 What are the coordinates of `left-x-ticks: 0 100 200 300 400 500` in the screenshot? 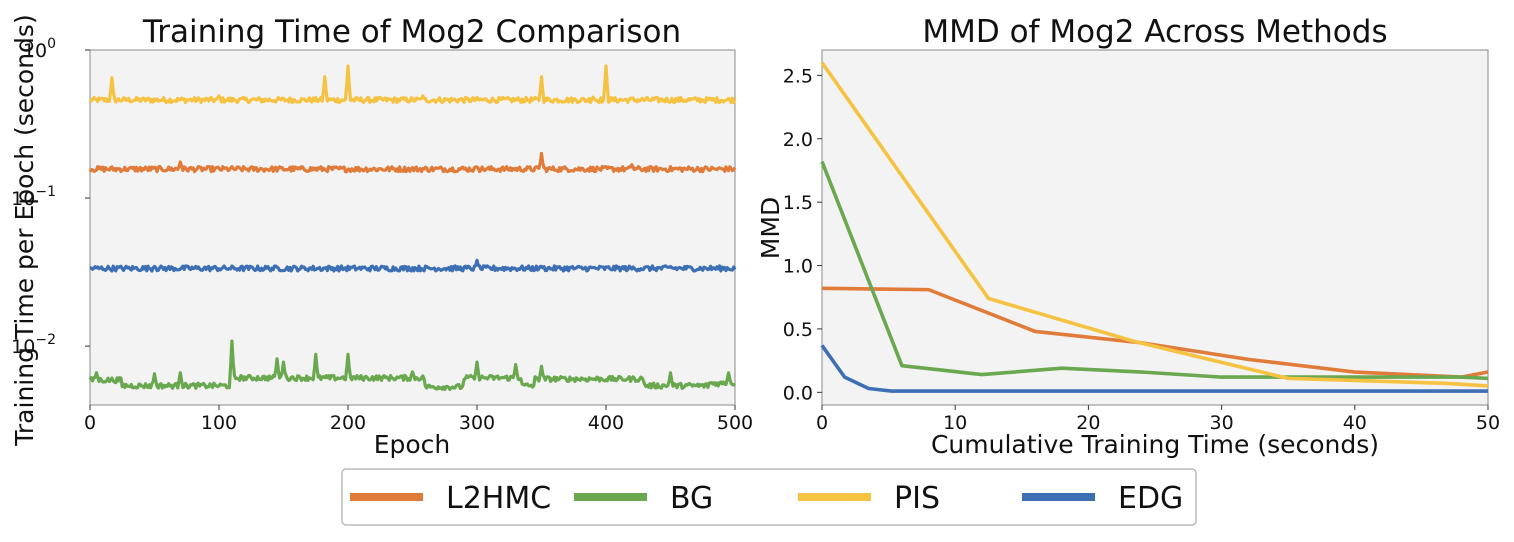 It's located at (418, 419).